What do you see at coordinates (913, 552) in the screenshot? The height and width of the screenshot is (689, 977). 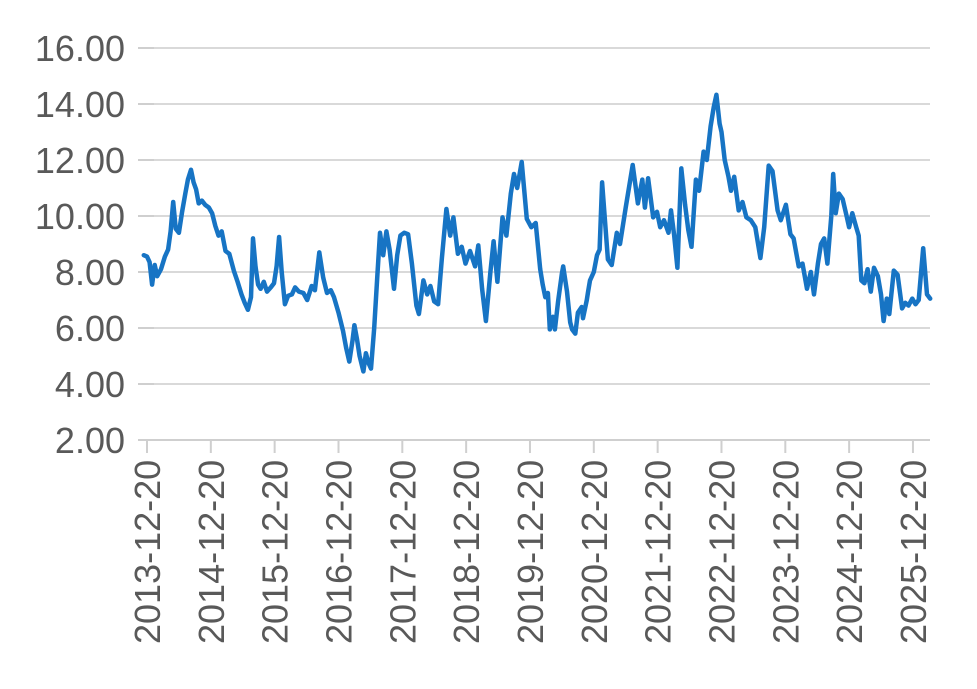 I see `x-tick-label: 2025-12-20` at bounding box center [913, 552].